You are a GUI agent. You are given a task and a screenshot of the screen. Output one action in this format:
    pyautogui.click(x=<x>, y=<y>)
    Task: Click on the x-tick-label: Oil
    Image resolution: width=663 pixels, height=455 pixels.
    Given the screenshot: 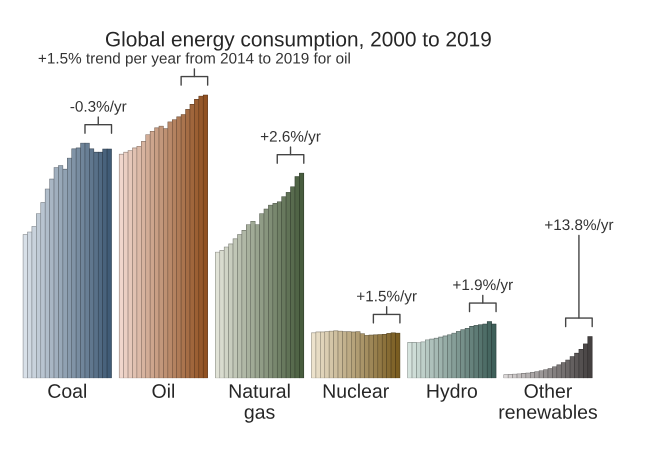 What is the action you would take?
    pyautogui.click(x=163, y=391)
    